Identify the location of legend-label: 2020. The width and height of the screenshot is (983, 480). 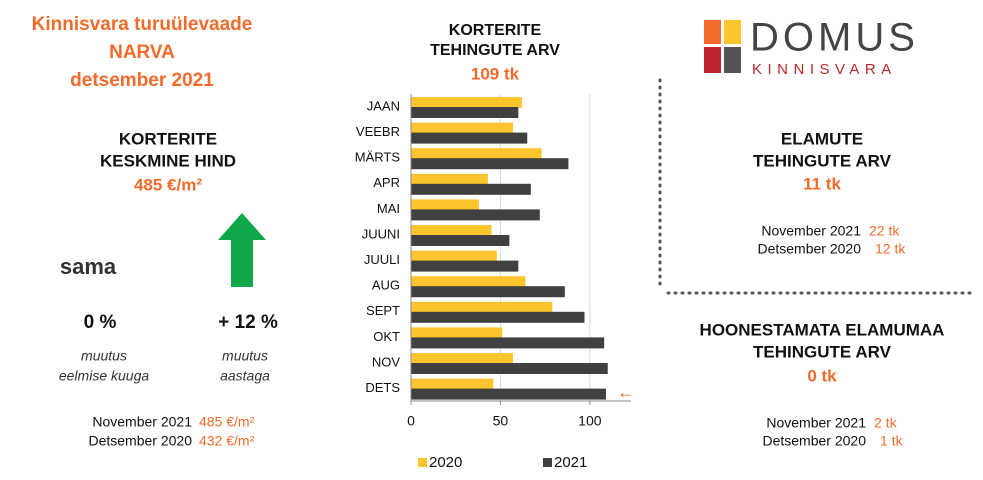
(445, 462).